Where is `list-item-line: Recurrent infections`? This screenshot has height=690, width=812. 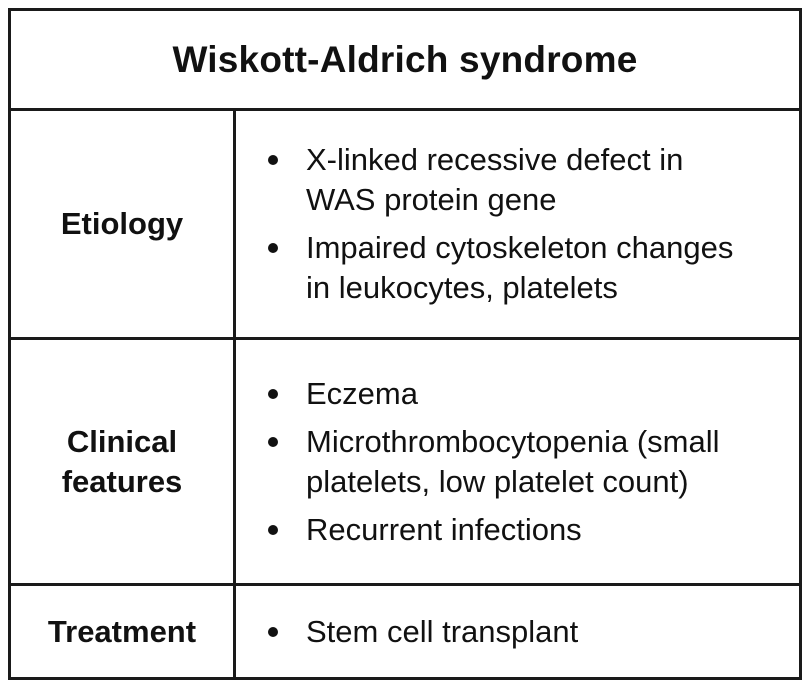
list-item-line: Recurrent infections is located at coordinates (444, 529).